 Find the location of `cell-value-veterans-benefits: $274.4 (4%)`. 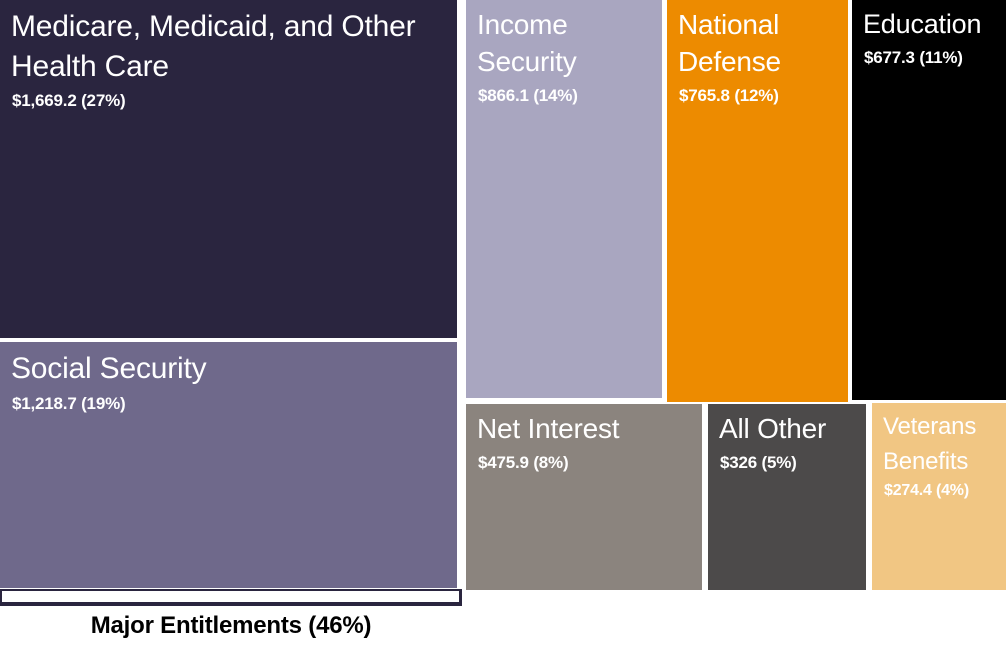

cell-value-veterans-benefits: $274.4 (4%) is located at coordinates (926, 490).